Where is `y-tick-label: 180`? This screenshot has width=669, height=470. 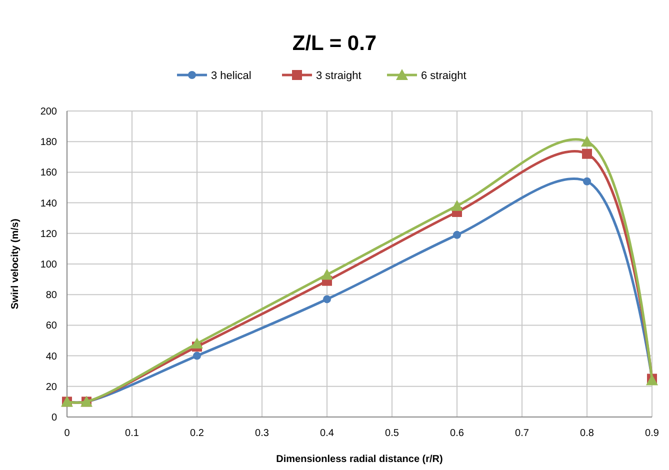
y-tick-label: 180 is located at coordinates (49, 142).